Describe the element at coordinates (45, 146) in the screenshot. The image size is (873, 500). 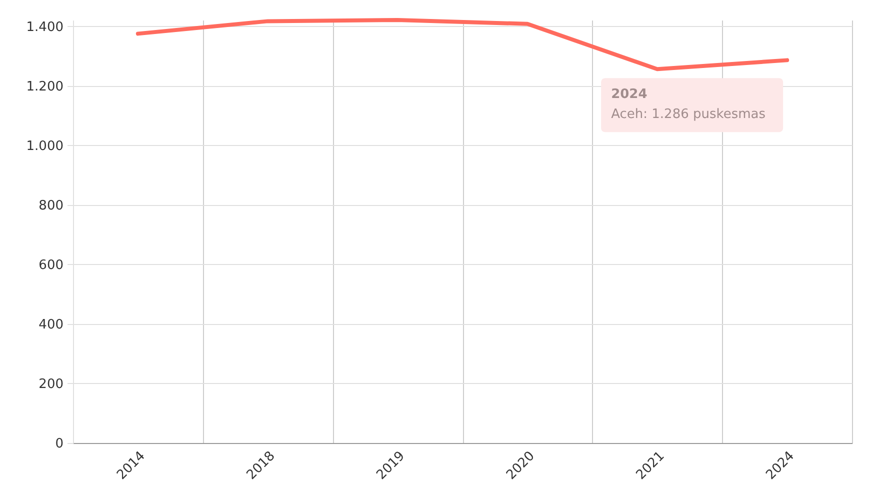
I see `y-tick-label: 1.000` at that location.